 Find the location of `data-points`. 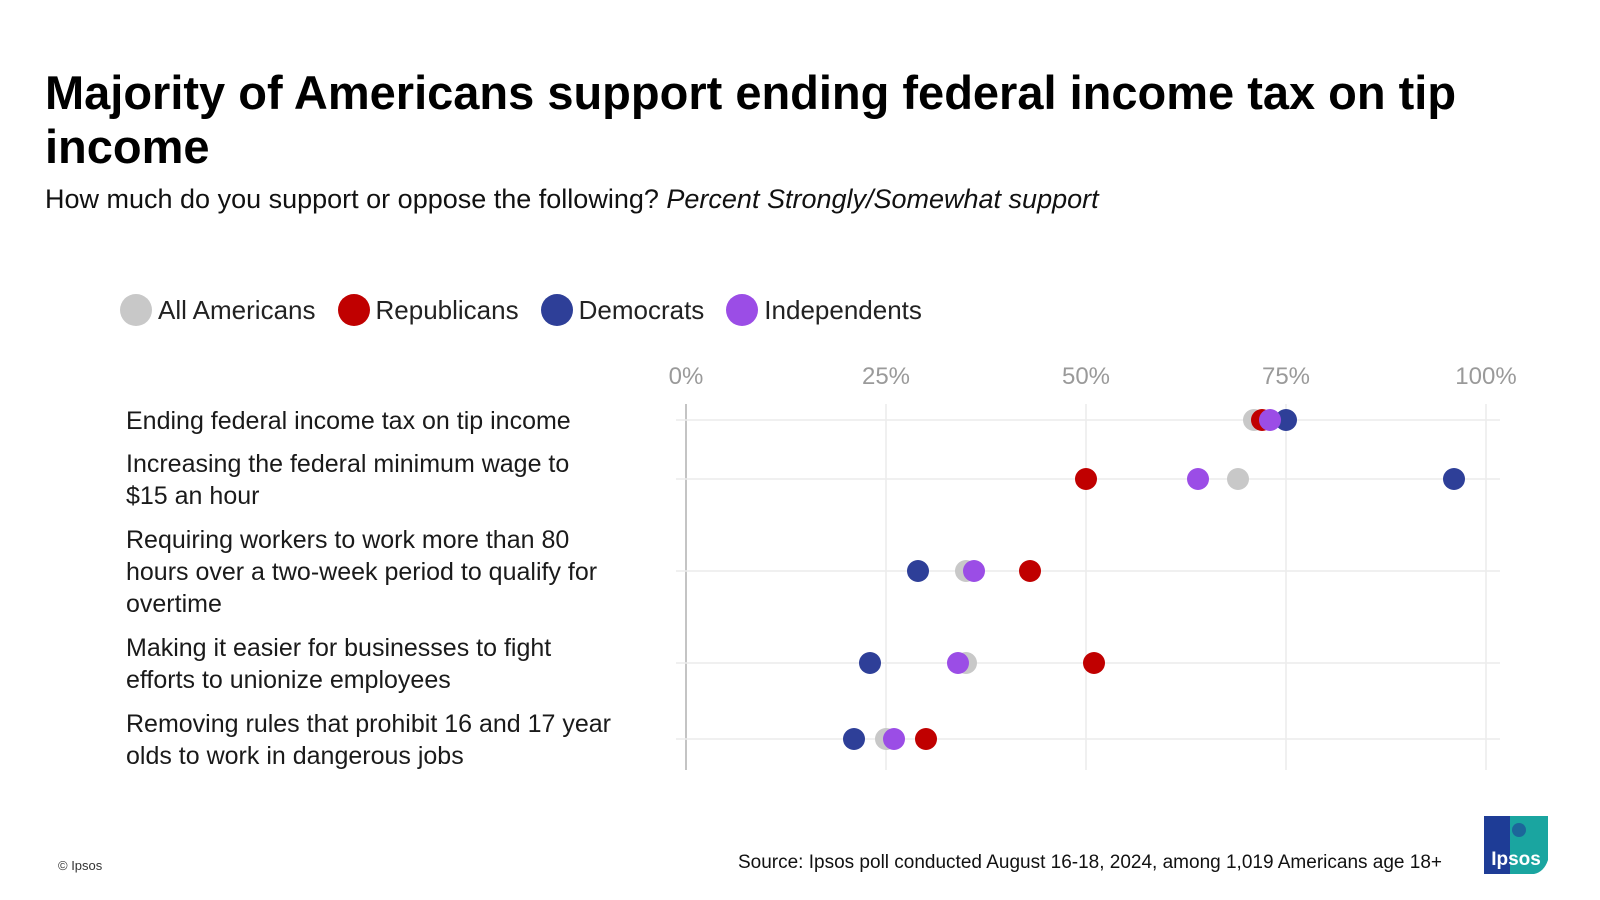

data-points is located at coordinates (1154, 579).